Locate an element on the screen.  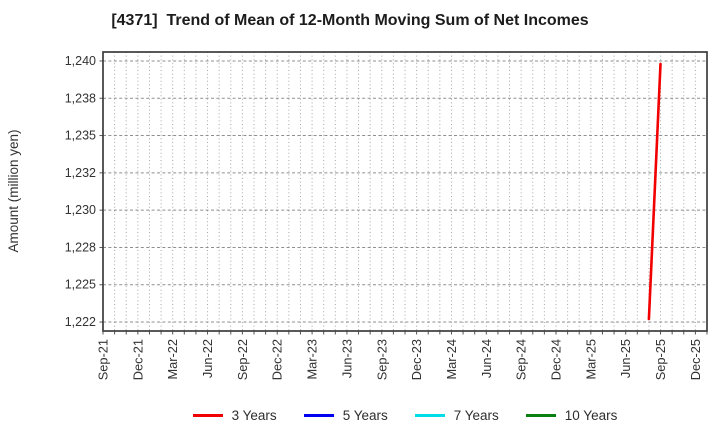
legend-line-swatch-10-years is located at coordinates (540, 415).